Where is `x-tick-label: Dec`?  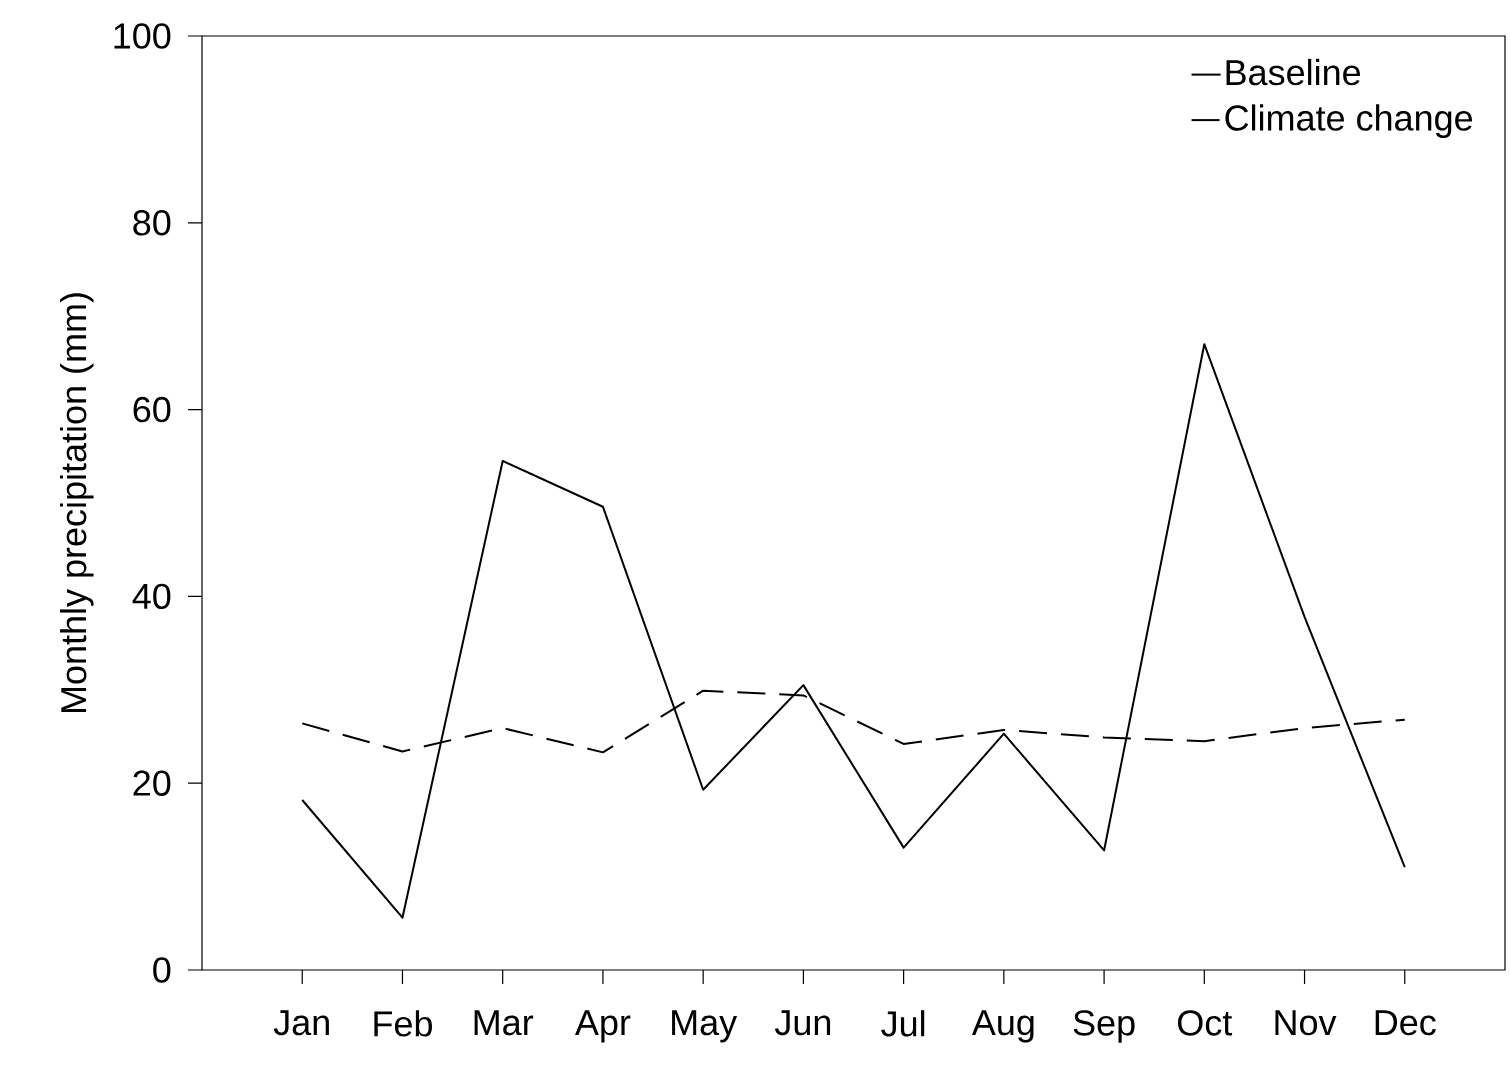 x-tick-label: Dec is located at coordinates (1405, 1023).